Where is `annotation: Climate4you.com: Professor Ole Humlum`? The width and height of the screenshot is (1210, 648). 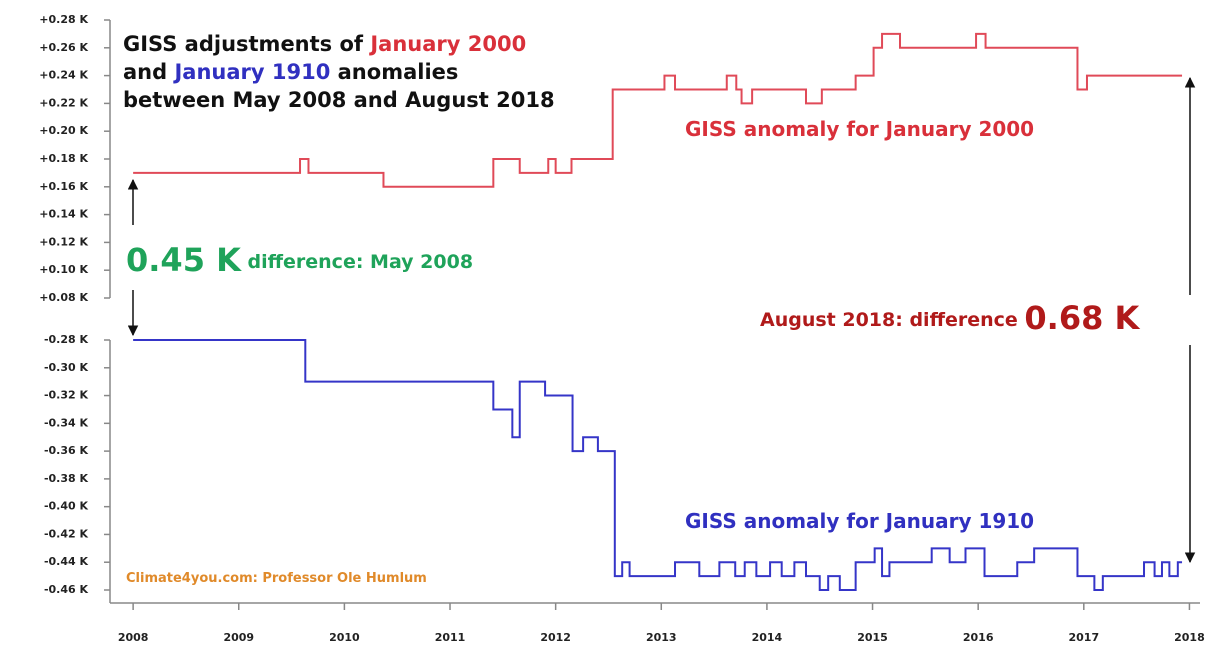
annotation: Climate4you.com: Professor Ole Humlum is located at coordinates (276, 578).